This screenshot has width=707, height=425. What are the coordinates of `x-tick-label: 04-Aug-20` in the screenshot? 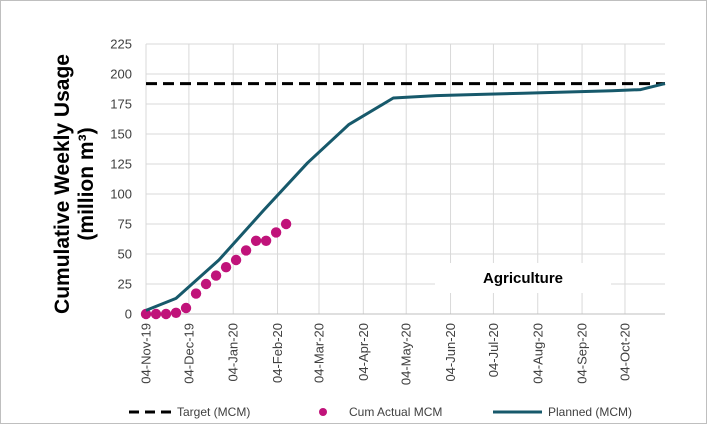 It's located at (537, 353).